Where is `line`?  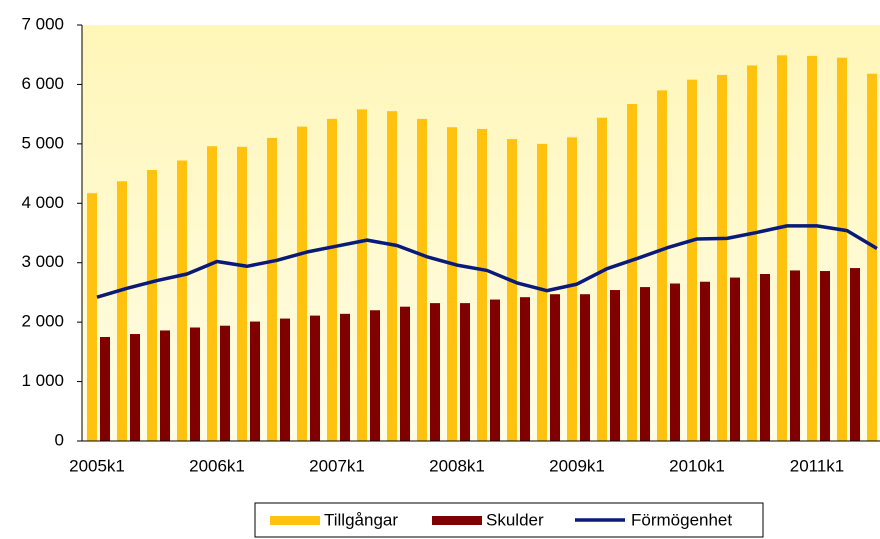 line is located at coordinates (487, 261).